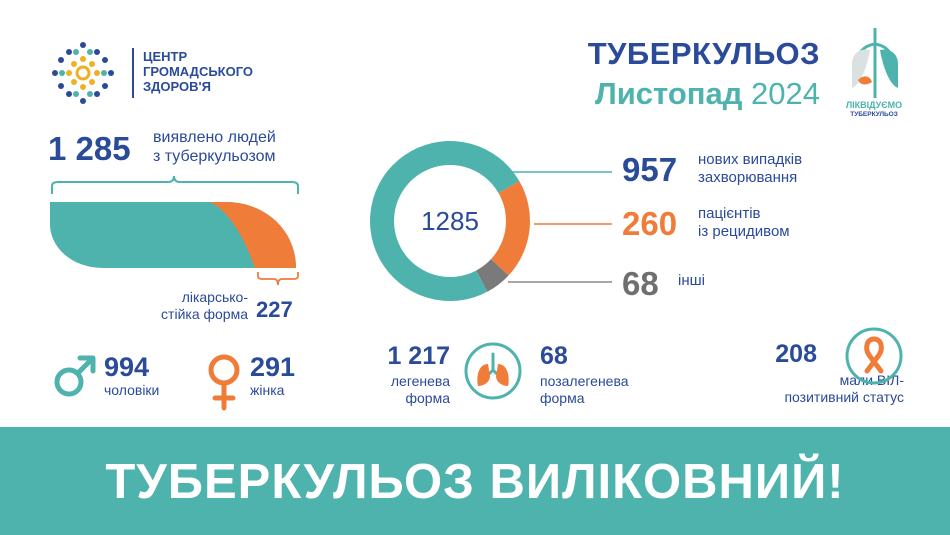  I want to click on ribbon-icon, so click(874, 356).